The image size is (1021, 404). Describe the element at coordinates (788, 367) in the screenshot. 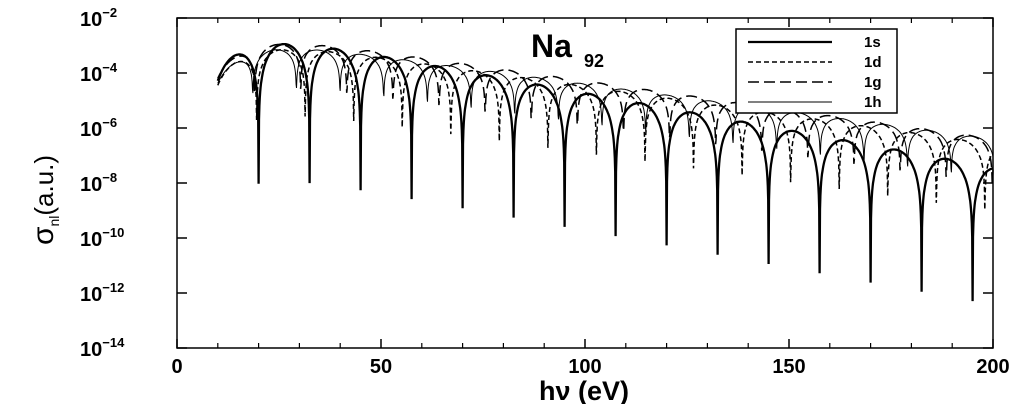

I see `x-tick-label: 150` at that location.